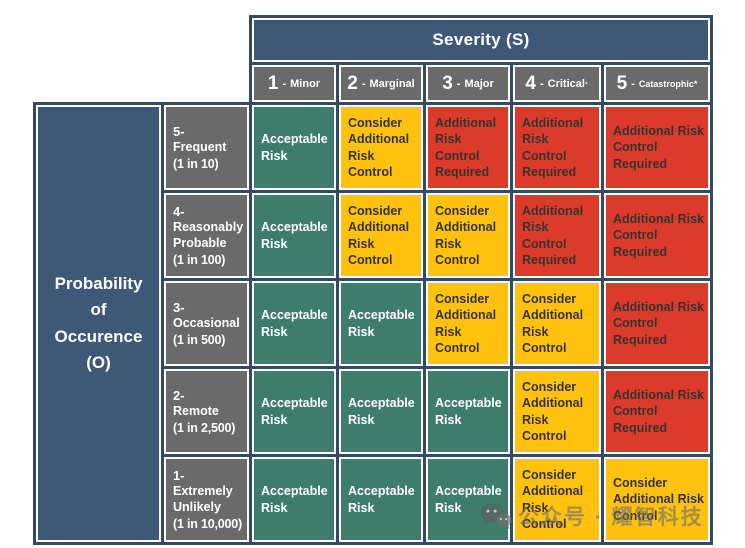 This screenshot has width=745, height=548. I want to click on row-header-number: 5-, so click(179, 131).